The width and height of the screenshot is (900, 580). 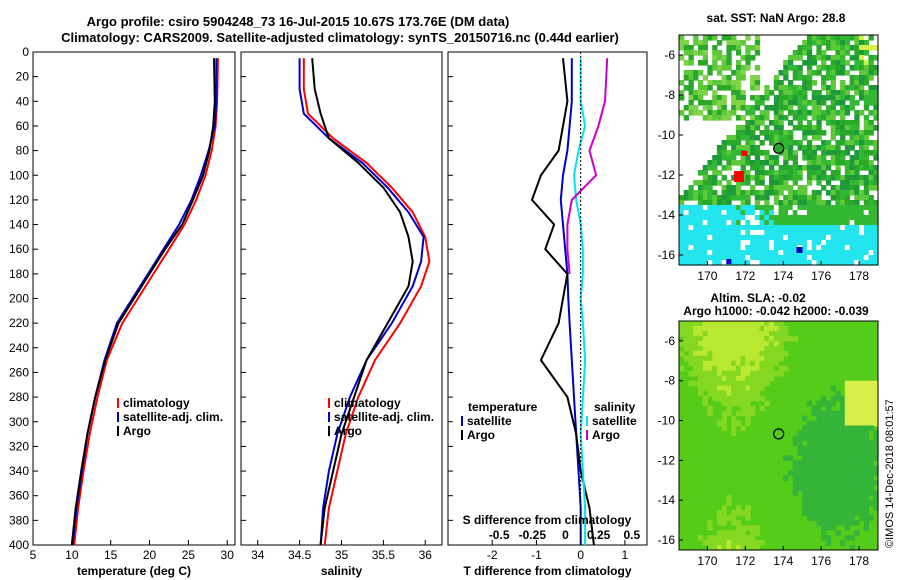 I want to click on sal-xtick-label: 34.5, so click(x=300, y=555).